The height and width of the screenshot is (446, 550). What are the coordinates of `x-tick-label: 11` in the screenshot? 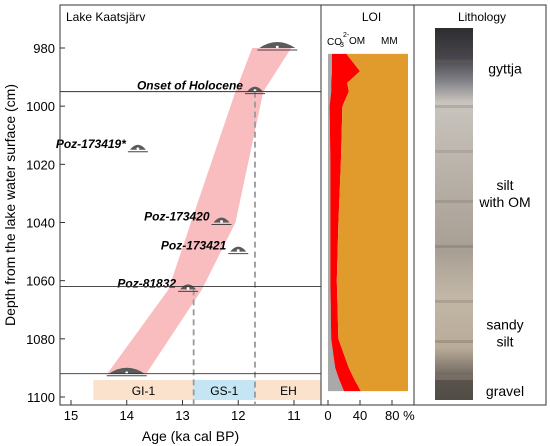 It's located at (294, 415).